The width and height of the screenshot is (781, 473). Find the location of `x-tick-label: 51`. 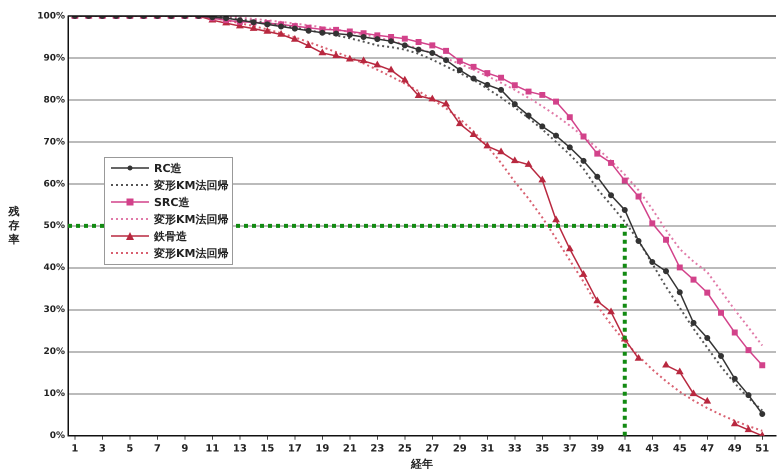

x-tick-label: 51 is located at coordinates (762, 448).